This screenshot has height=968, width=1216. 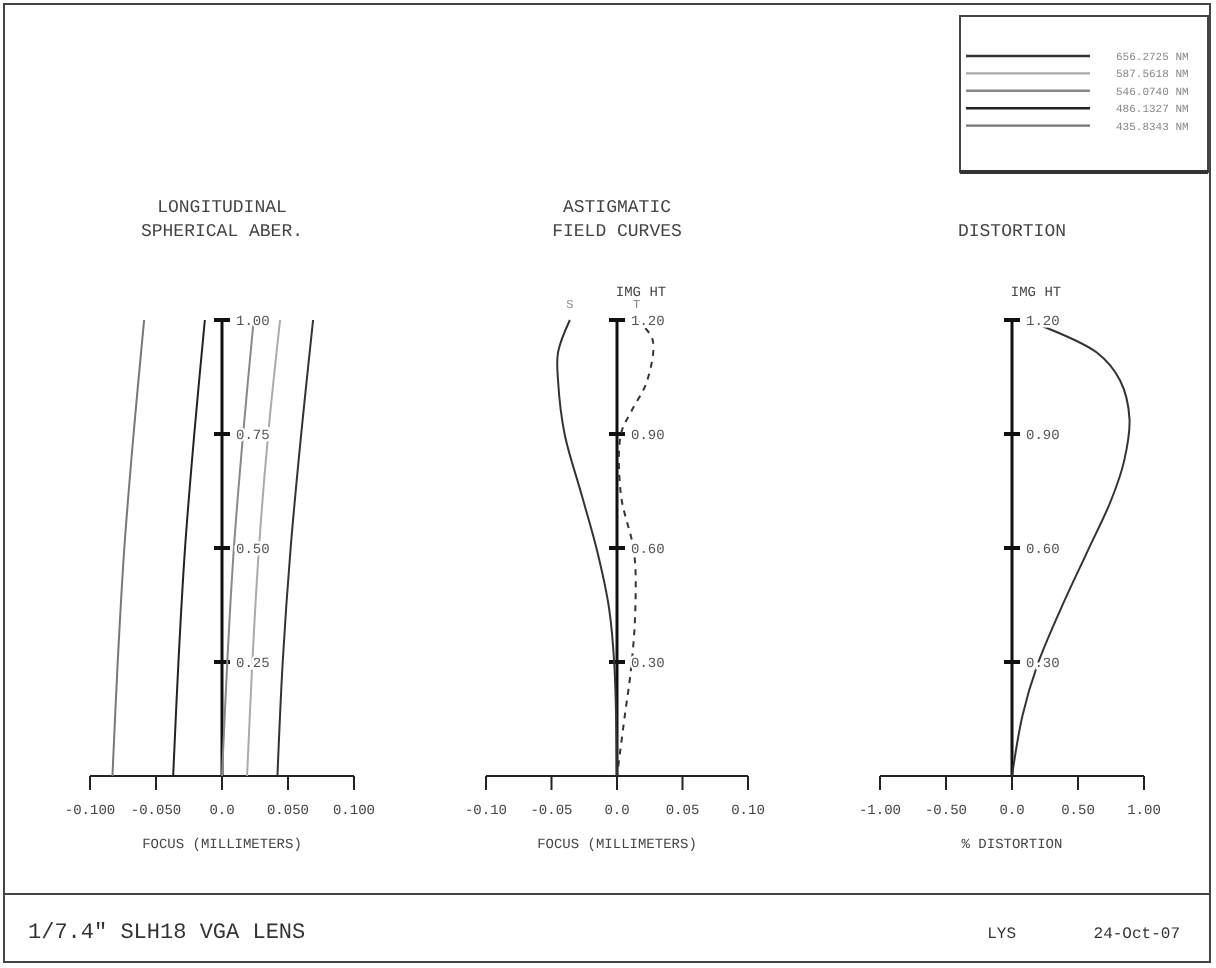 I want to click on chart-title: ASTIGMATIC FIELD CURVES, so click(x=617, y=220).